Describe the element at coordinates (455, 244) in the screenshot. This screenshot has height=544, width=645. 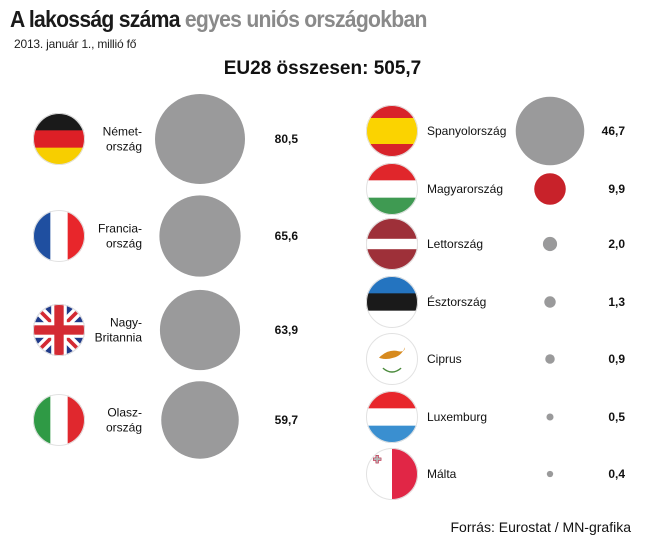
I see `country-label: Lettország` at that location.